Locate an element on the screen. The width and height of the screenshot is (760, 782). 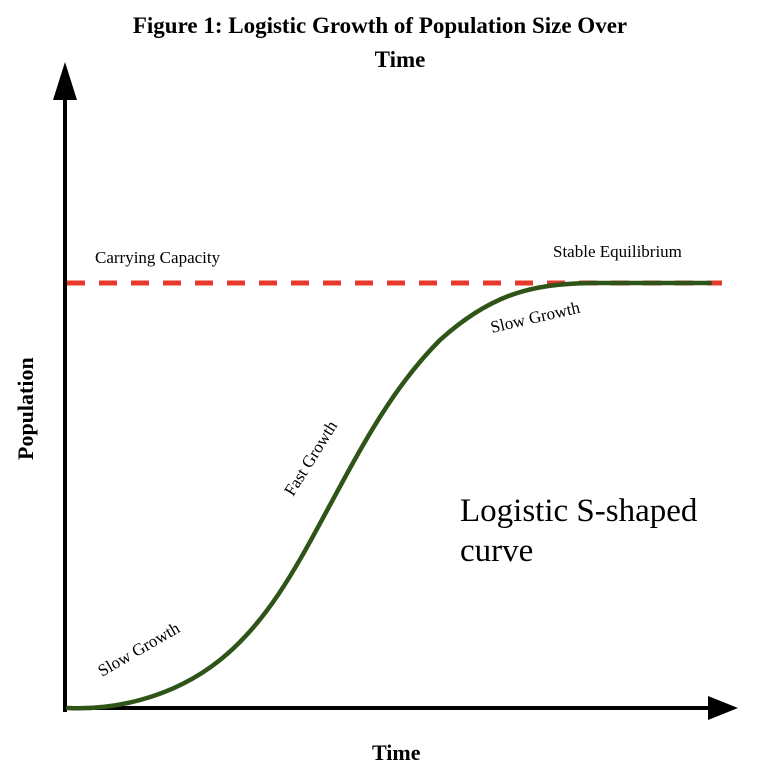
slow-growth-top-label: Slow Growth is located at coordinates (536, 317).